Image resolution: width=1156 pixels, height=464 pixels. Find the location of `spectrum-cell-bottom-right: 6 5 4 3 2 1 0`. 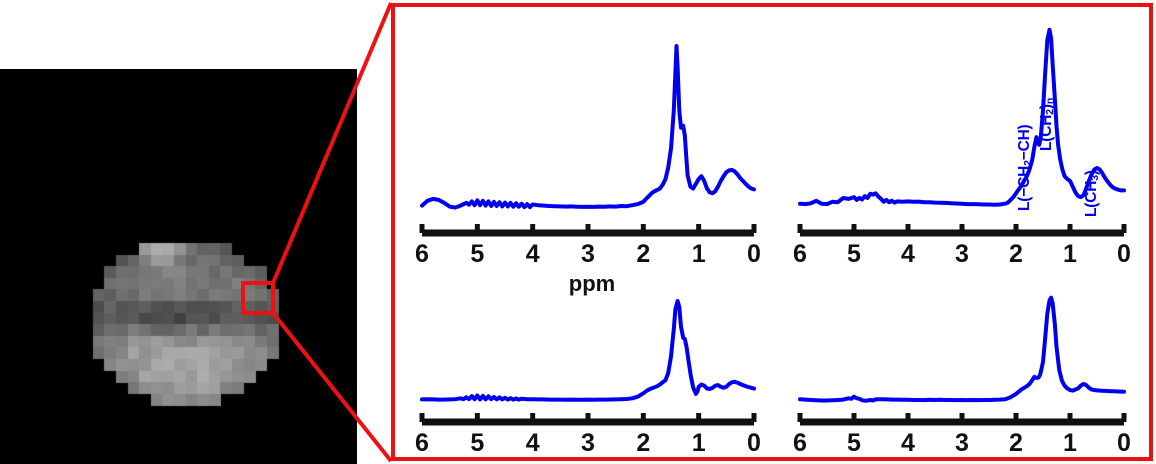

spectrum-cell-bottom-right: 6 5 4 3 2 1 0 is located at coordinates (962, 372).